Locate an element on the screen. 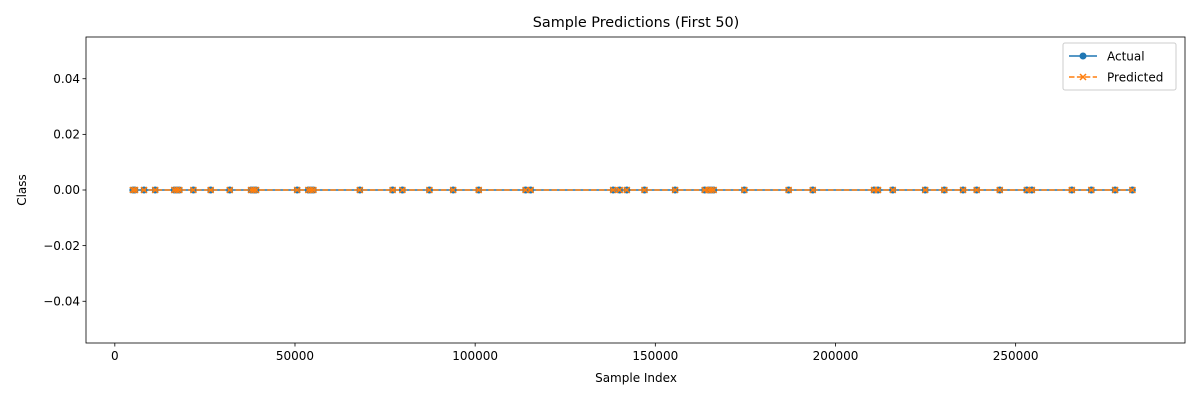  x-tick-label: 50000 is located at coordinates (295, 356).